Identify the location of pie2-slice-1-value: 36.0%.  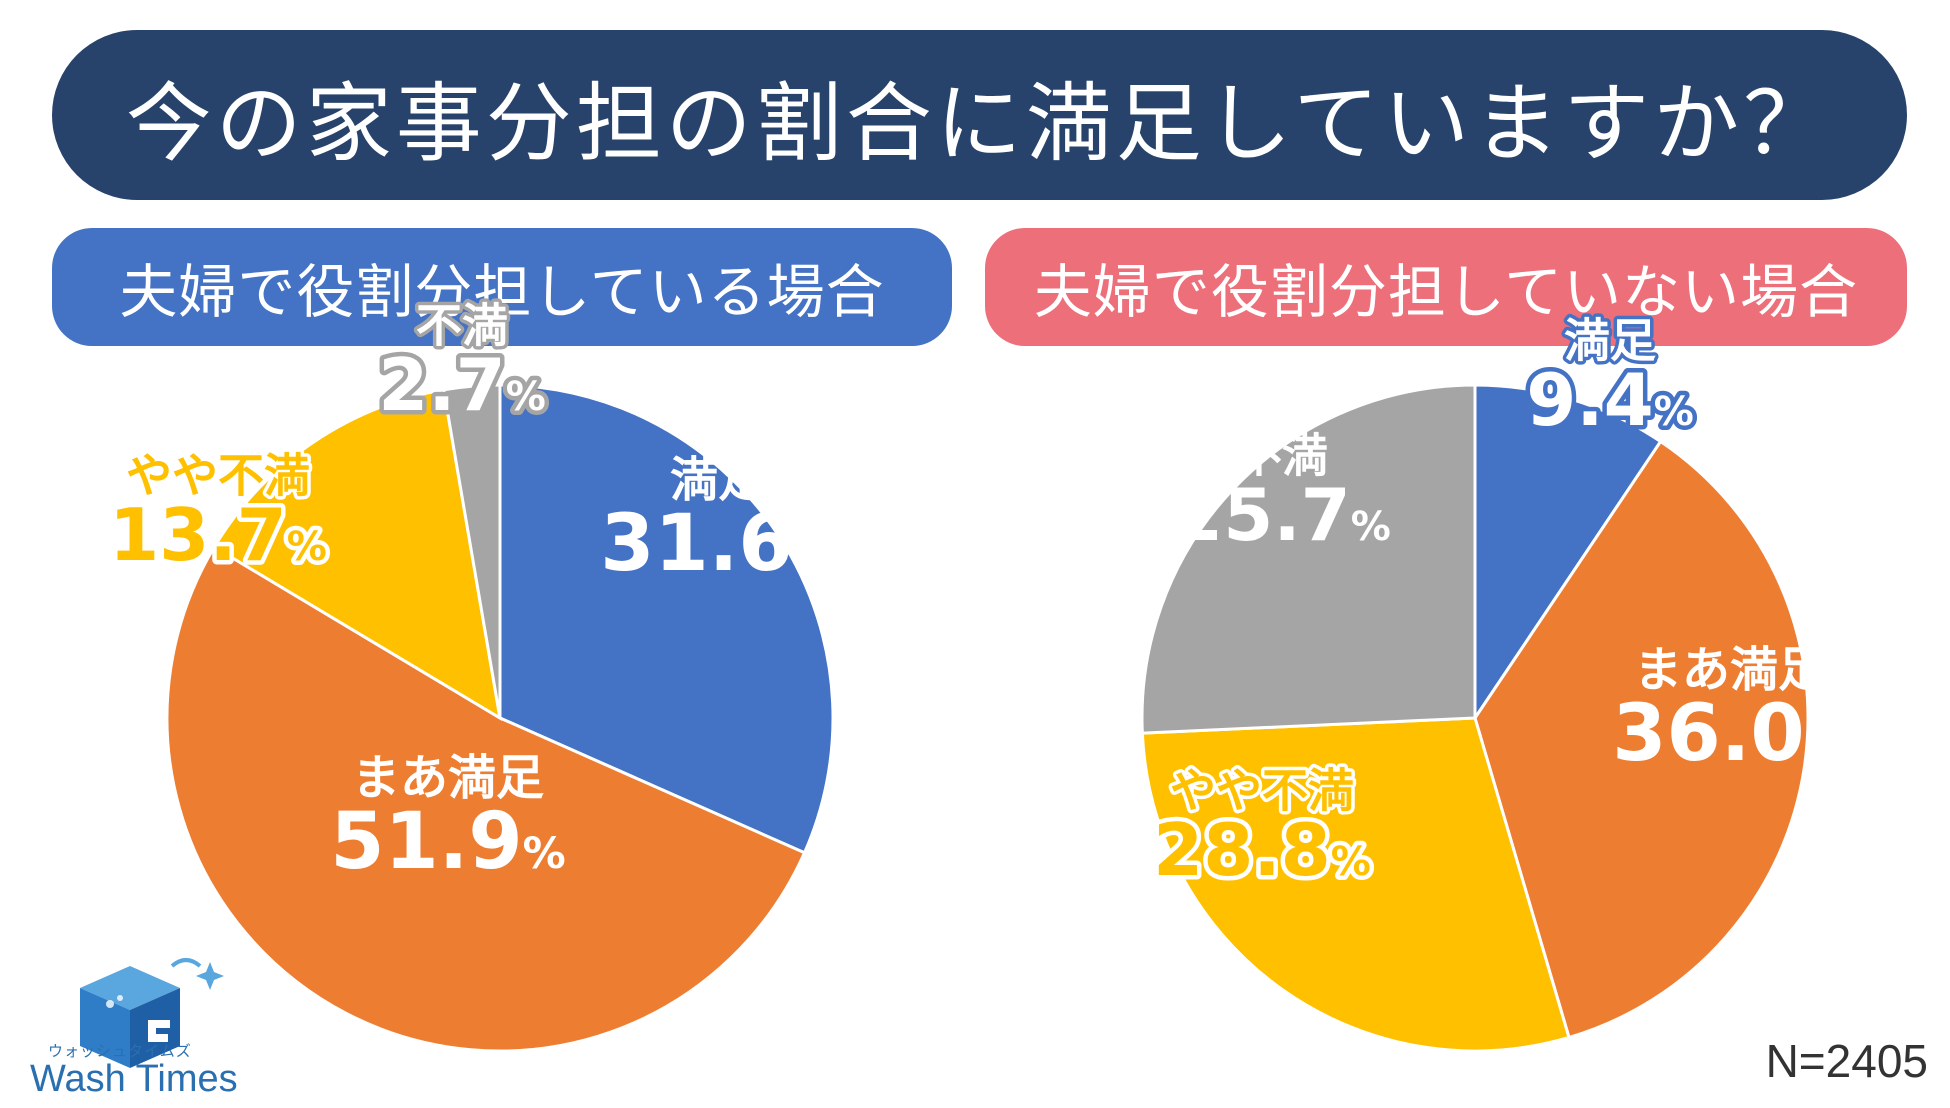
(1730, 734).